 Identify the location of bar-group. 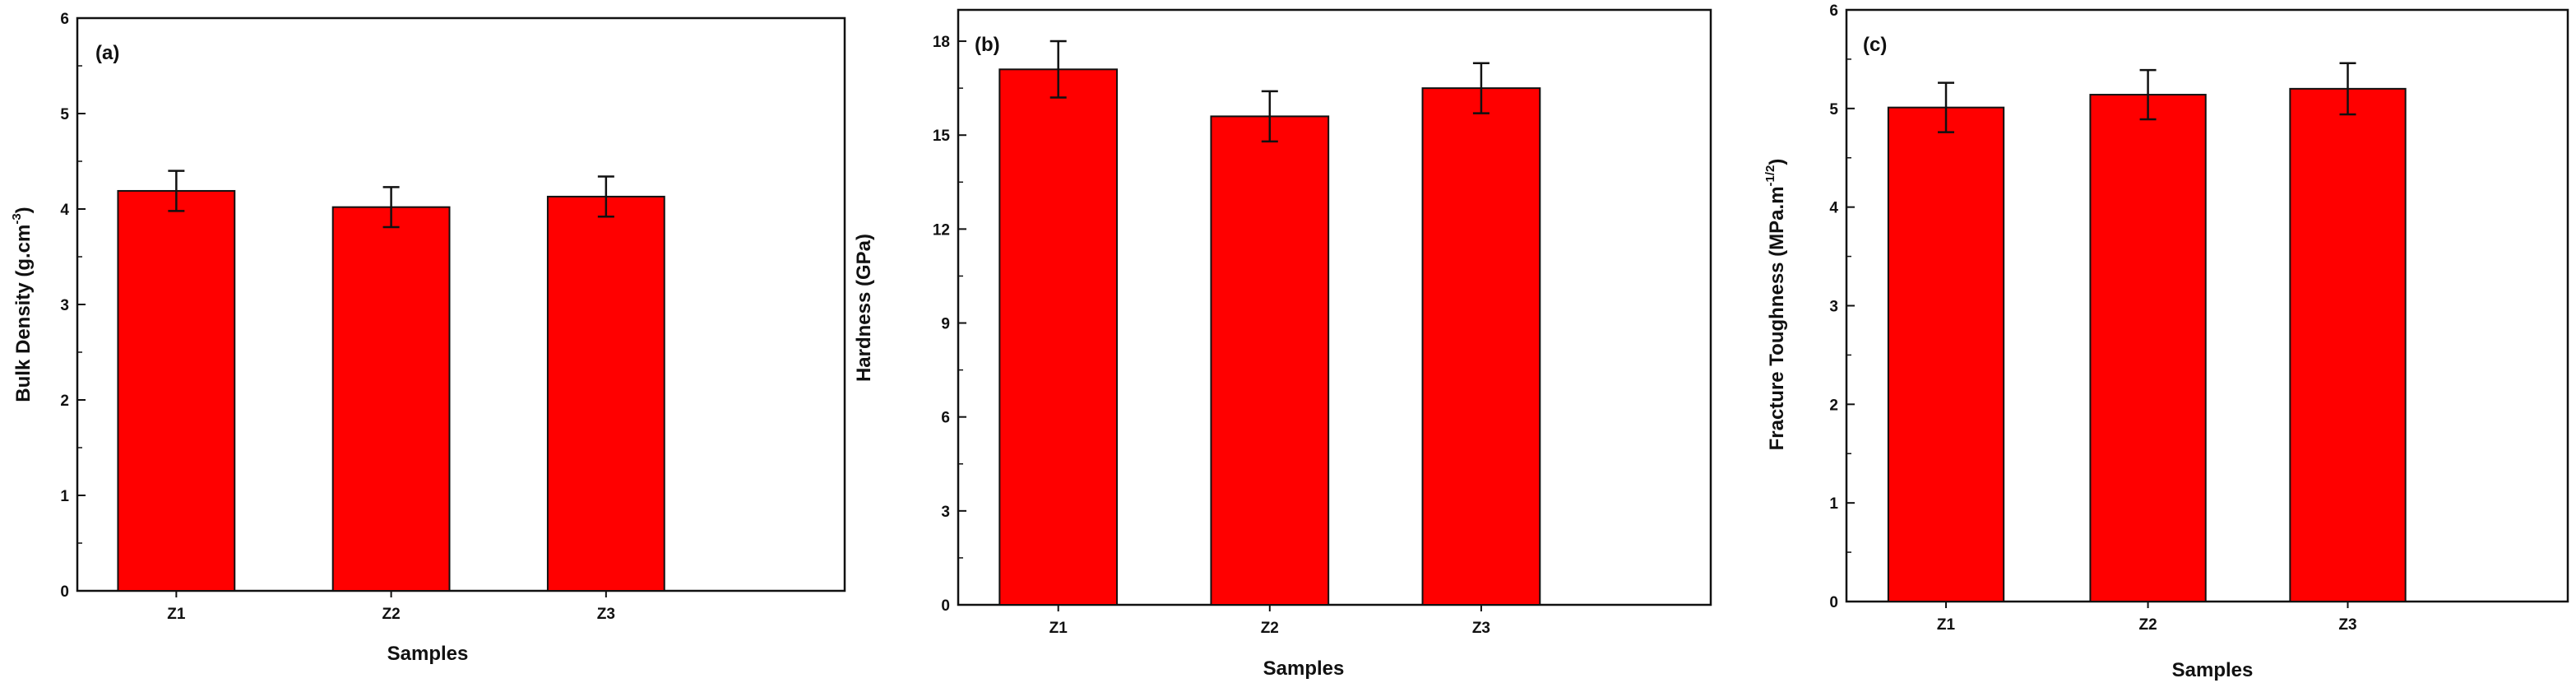
(391, 381).